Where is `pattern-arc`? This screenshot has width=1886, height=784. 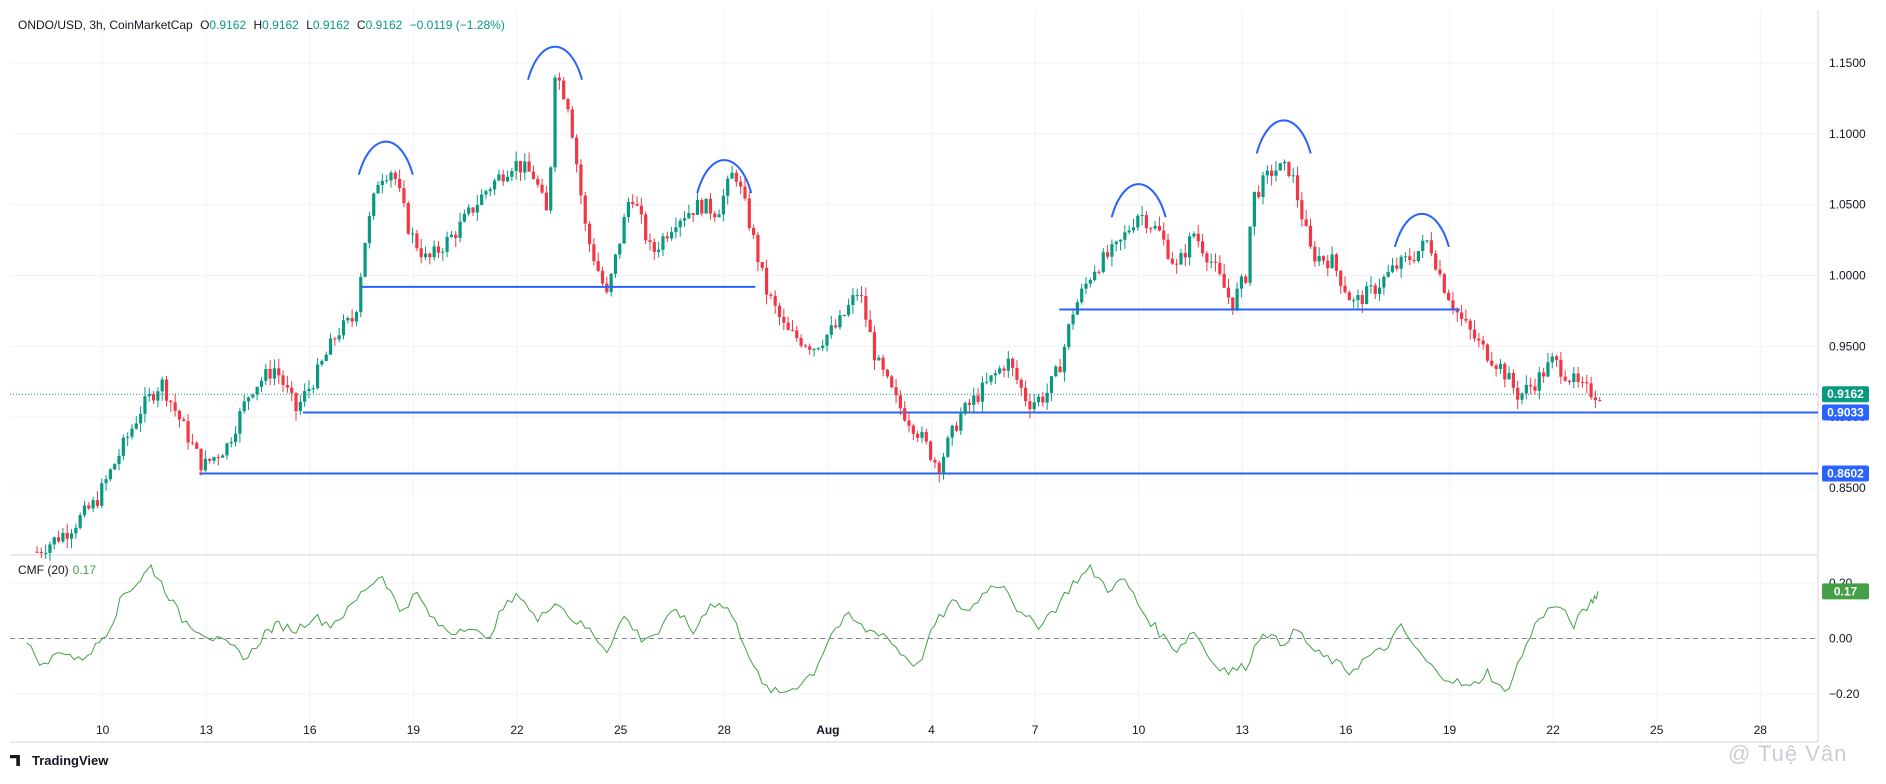 pattern-arc is located at coordinates (724, 176).